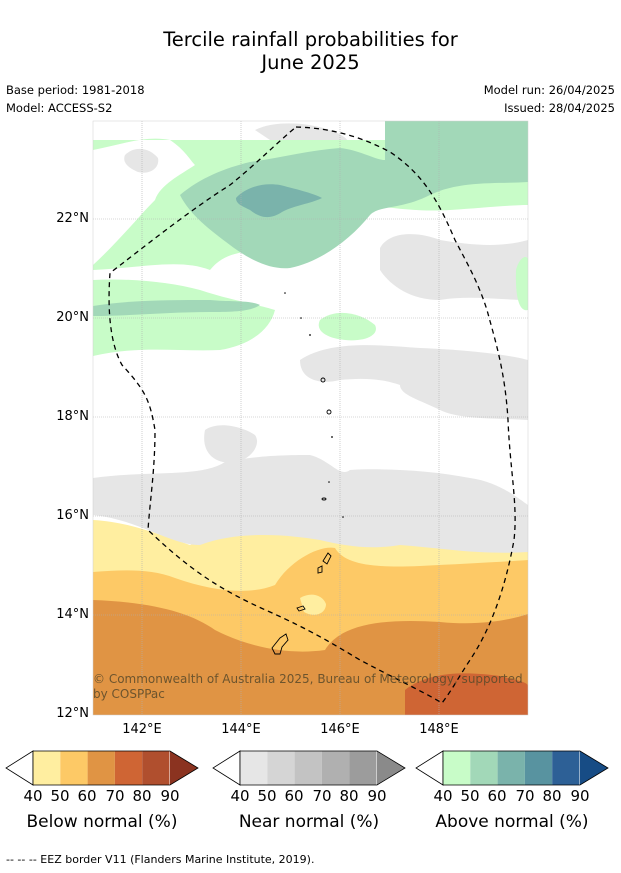 The height and width of the screenshot is (873, 621). I want to click on above-normal-40-patch, so click(347, 326).